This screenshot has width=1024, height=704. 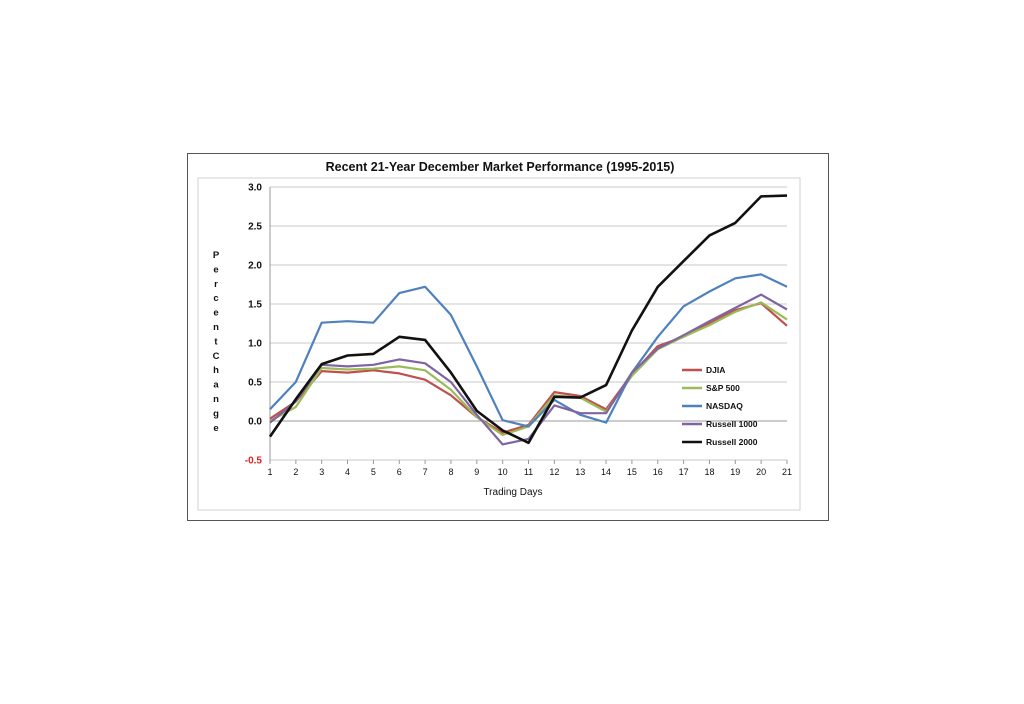 What do you see at coordinates (425, 472) in the screenshot?
I see `x-tick-label: 7` at bounding box center [425, 472].